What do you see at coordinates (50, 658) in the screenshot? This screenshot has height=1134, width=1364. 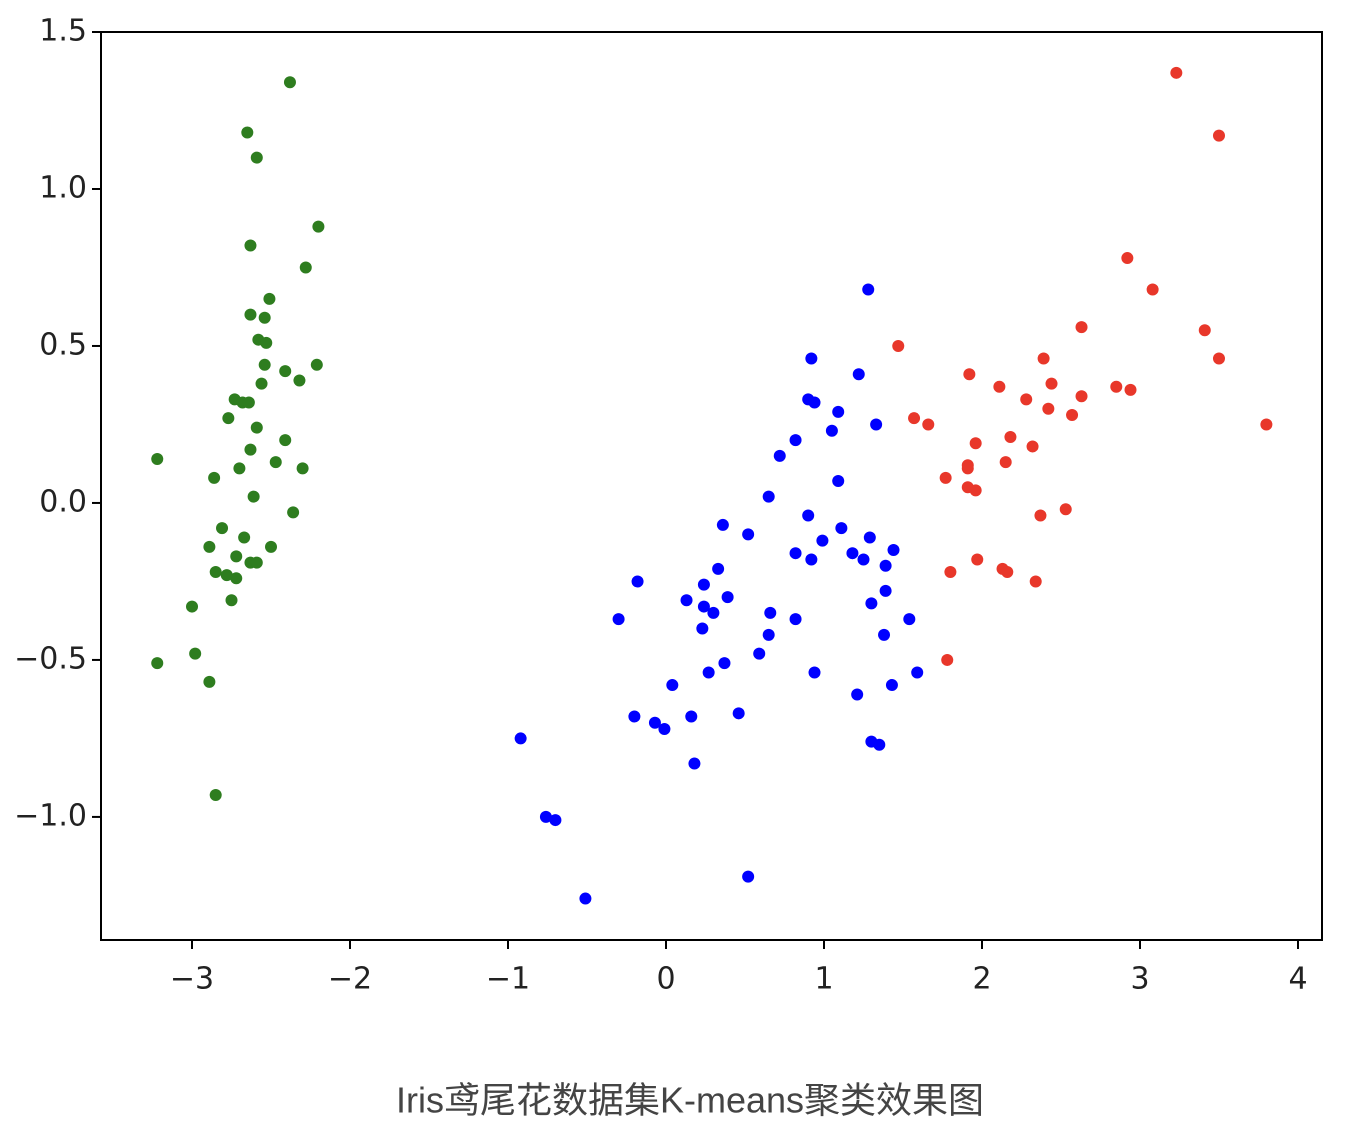 I see `y-tick-label: −0.5` at bounding box center [50, 658].